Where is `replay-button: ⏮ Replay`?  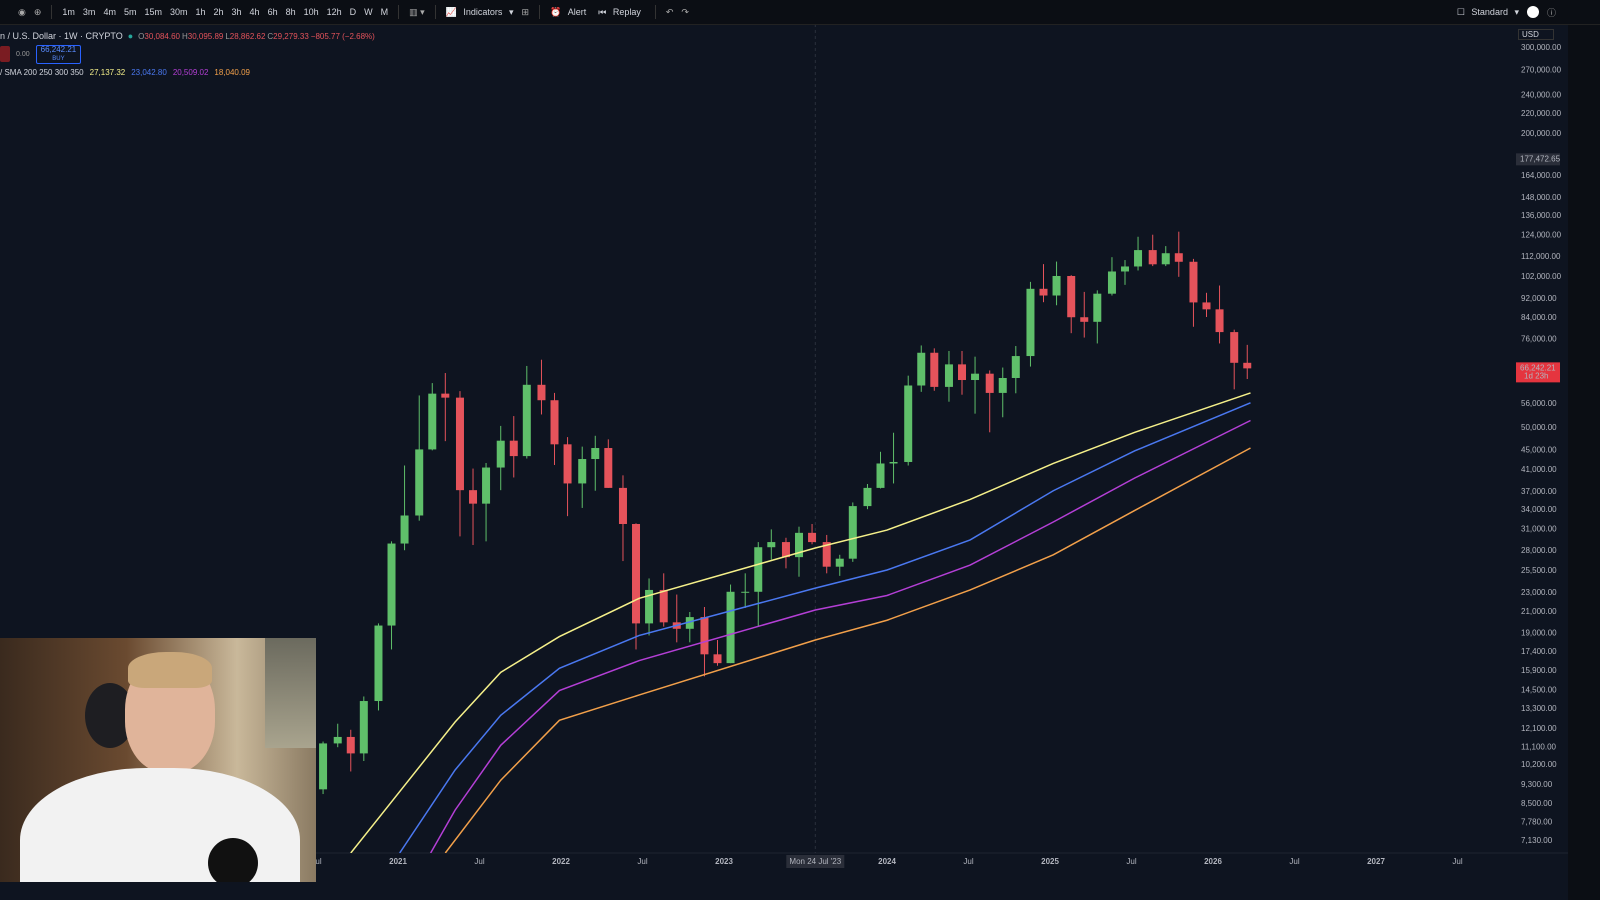 replay-button: ⏮ Replay is located at coordinates (619, 11).